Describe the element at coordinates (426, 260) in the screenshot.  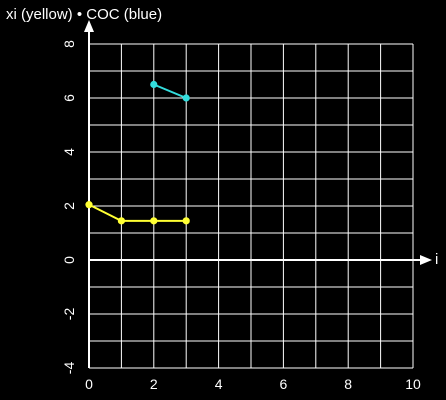
I see `x-axis-arrow` at that location.